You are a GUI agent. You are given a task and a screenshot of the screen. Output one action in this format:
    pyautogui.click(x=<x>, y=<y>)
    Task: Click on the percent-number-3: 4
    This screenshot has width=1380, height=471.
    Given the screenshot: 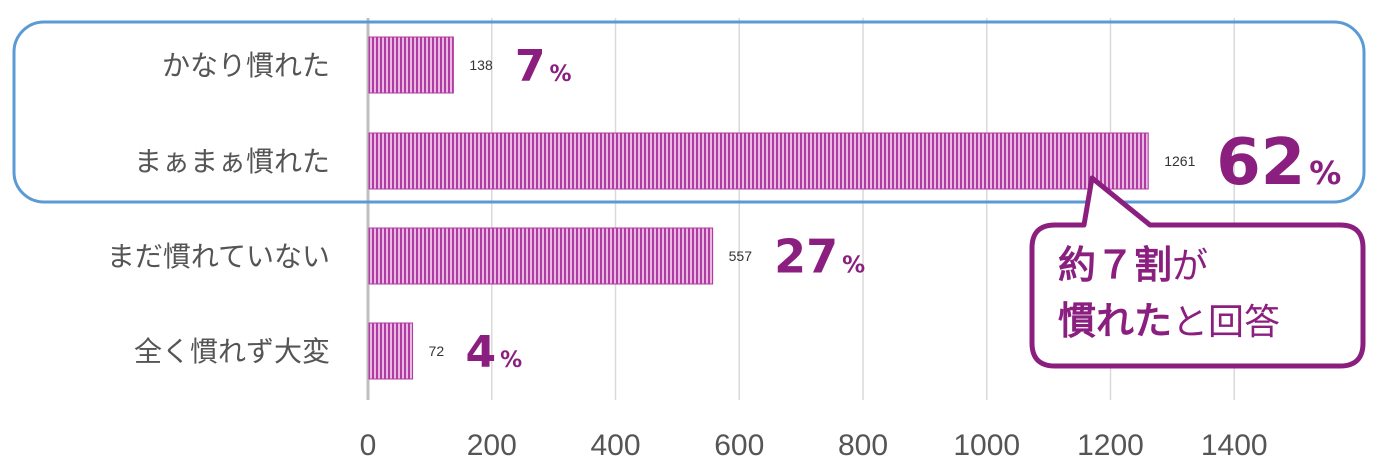 What is the action you would take?
    pyautogui.click(x=481, y=352)
    